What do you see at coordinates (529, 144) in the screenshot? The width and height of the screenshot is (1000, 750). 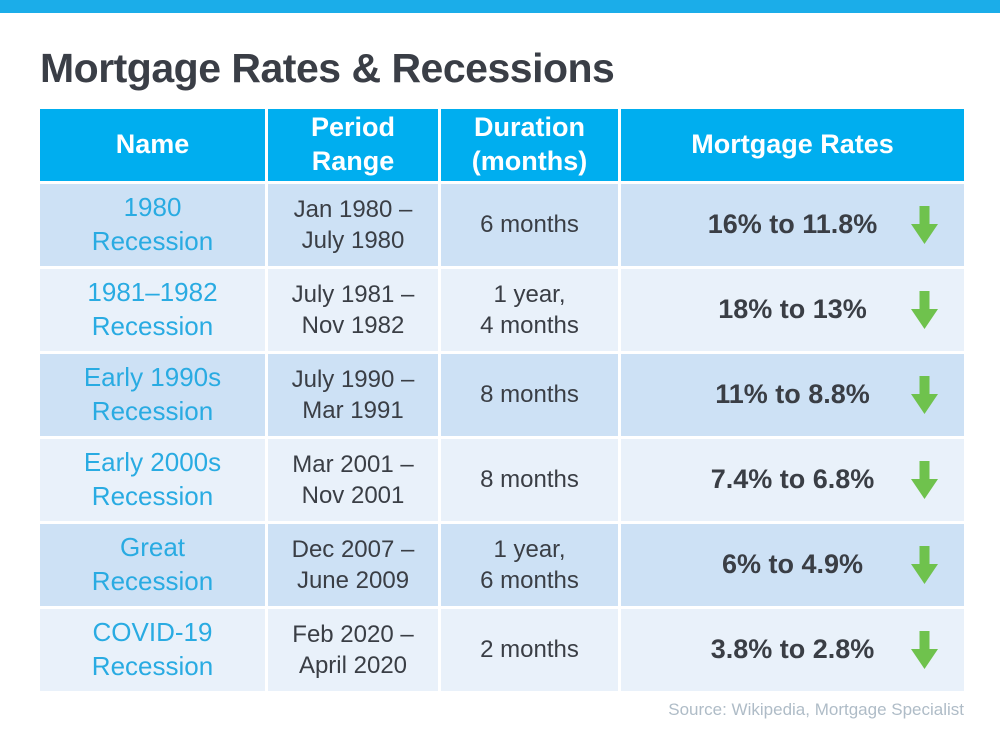 I see `column-header-duration: Duration (months)` at bounding box center [529, 144].